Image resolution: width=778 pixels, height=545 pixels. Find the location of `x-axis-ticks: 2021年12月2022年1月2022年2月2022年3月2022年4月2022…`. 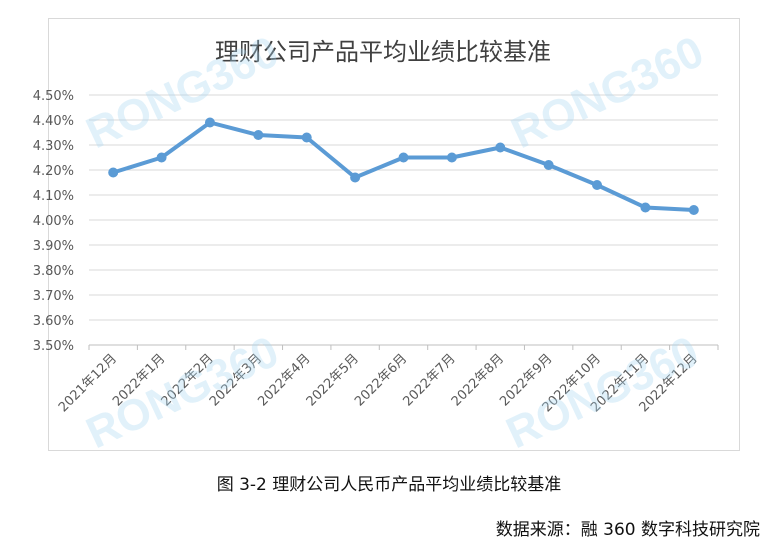

x-axis-ticks: 2021年12月2022年1月2022年2月2022年3月2022年4月2022… is located at coordinates (387, 380).